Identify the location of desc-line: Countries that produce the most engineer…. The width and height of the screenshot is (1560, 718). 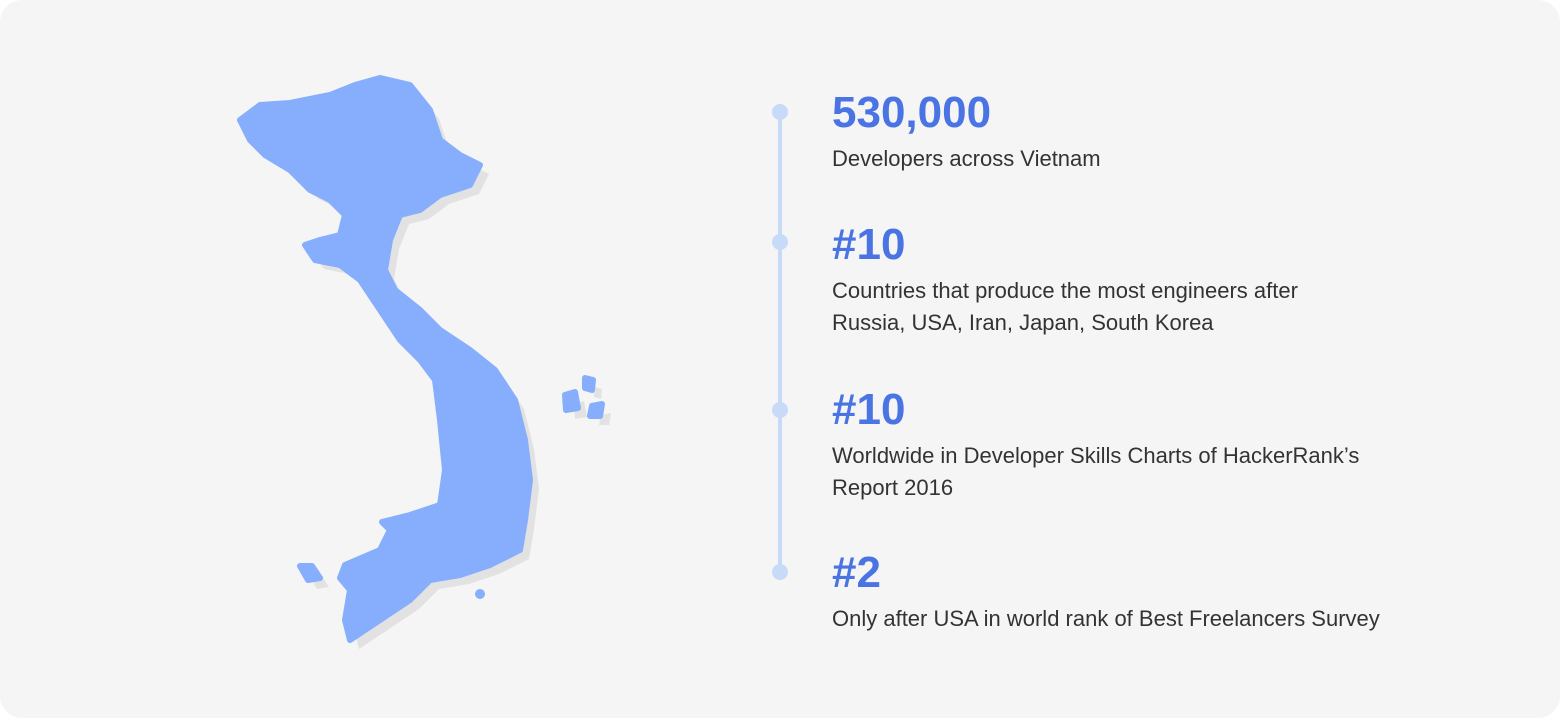
(1065, 290).